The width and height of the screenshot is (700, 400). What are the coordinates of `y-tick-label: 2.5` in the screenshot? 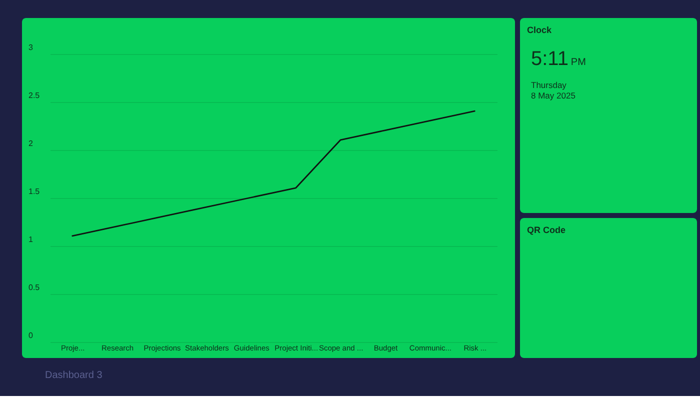 It's located at (34, 95).